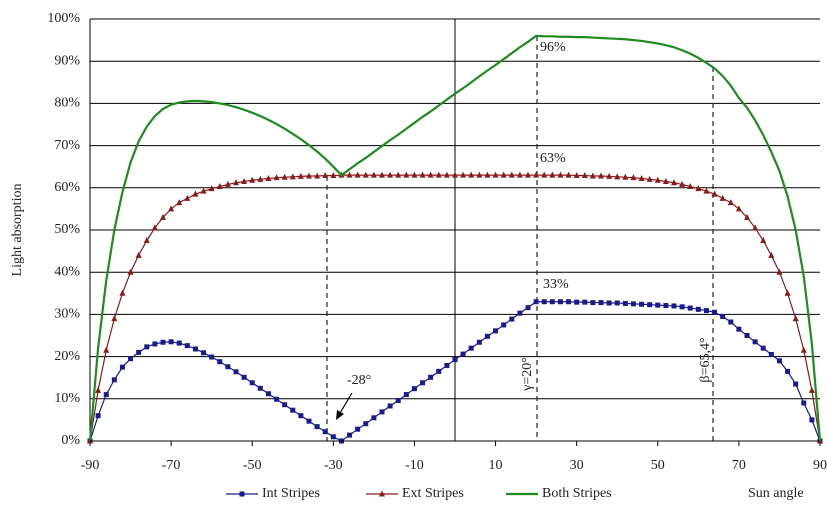 This screenshot has width=827, height=507. I want to click on legend-marker, so click(382, 493).